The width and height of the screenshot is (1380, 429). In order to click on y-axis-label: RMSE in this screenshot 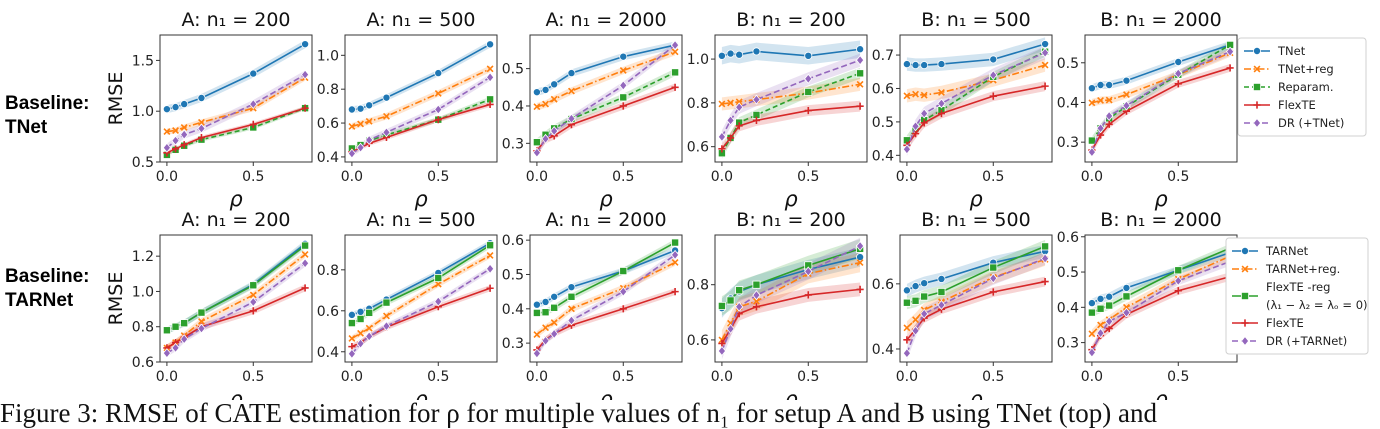, I will do `click(116, 99)`.